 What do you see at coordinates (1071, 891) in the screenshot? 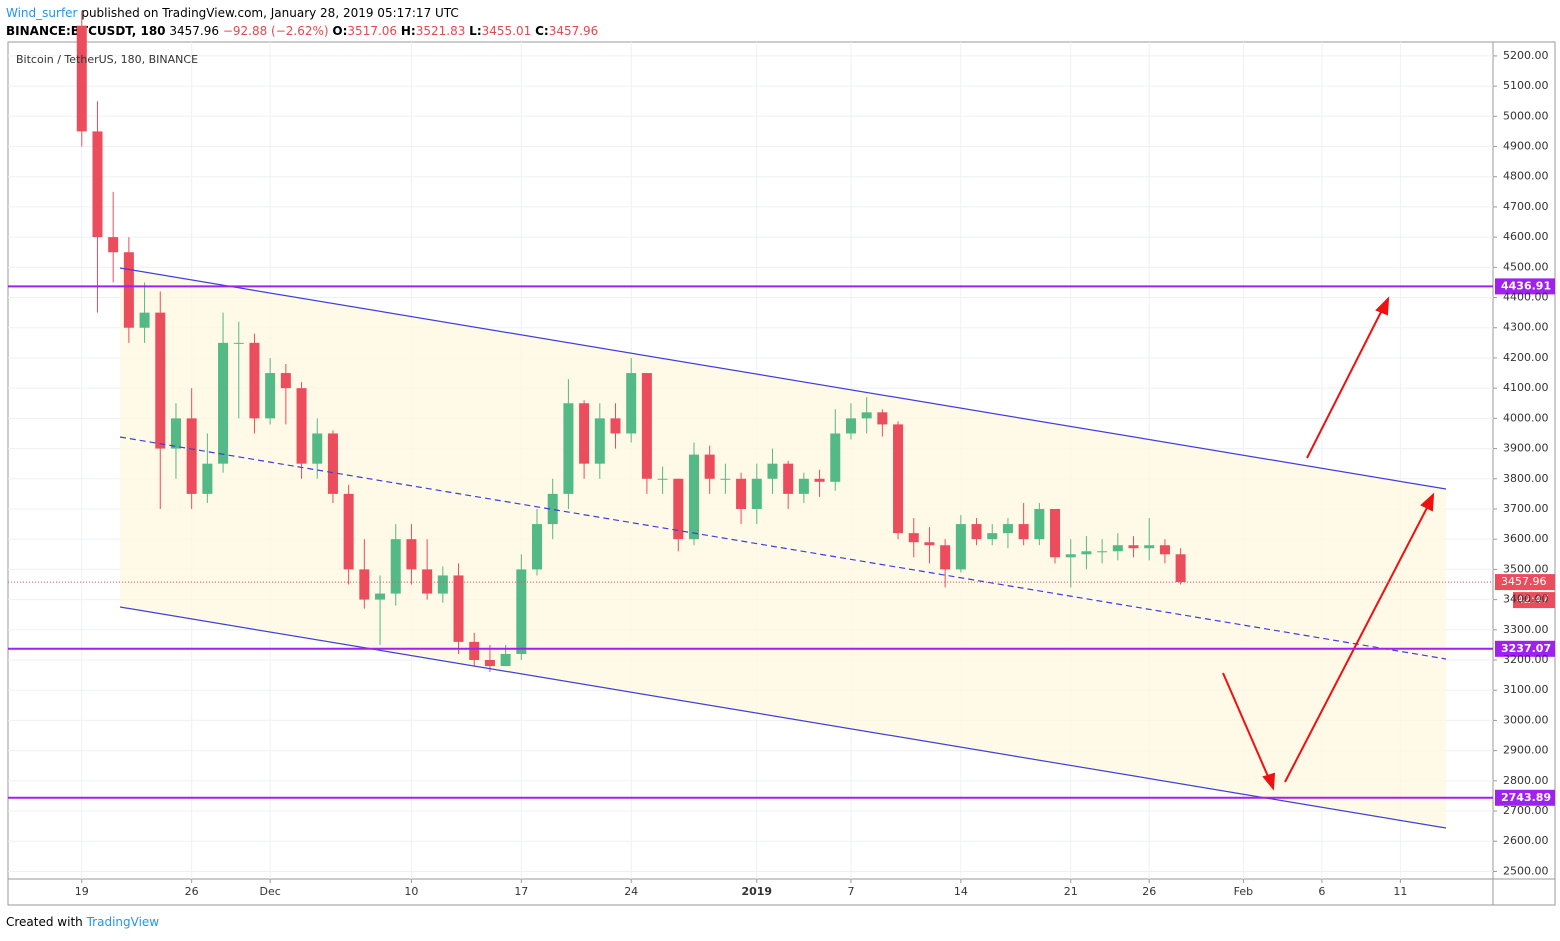
I see `x-tick-label: 21` at bounding box center [1071, 891].